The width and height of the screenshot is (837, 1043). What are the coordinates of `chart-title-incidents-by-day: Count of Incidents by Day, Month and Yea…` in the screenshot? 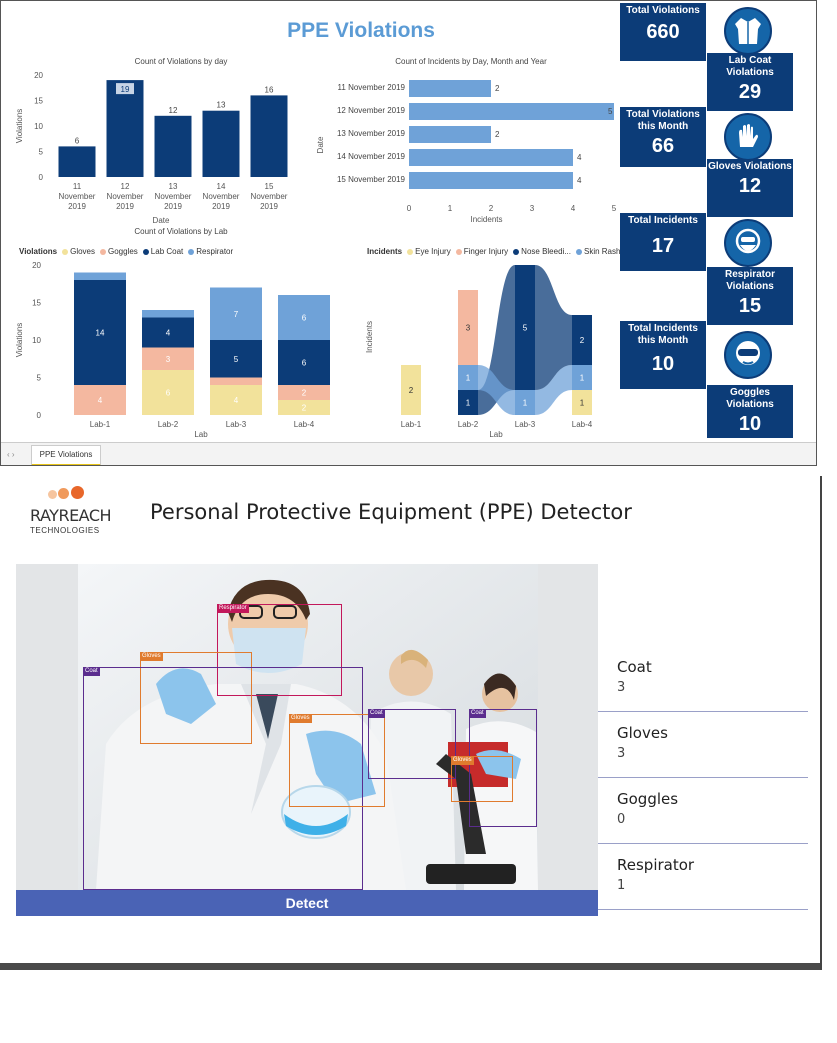 It's located at (471, 61).